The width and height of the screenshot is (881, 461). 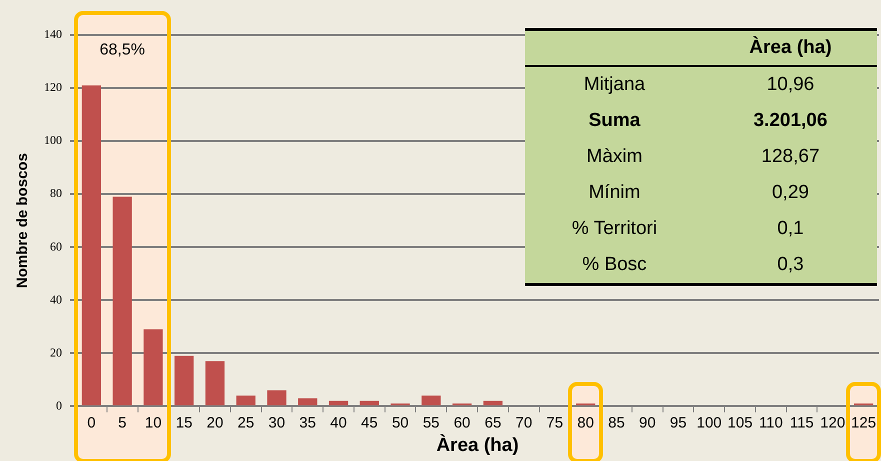 What do you see at coordinates (56, 246) in the screenshot?
I see `y-tick-label: 60` at bounding box center [56, 246].